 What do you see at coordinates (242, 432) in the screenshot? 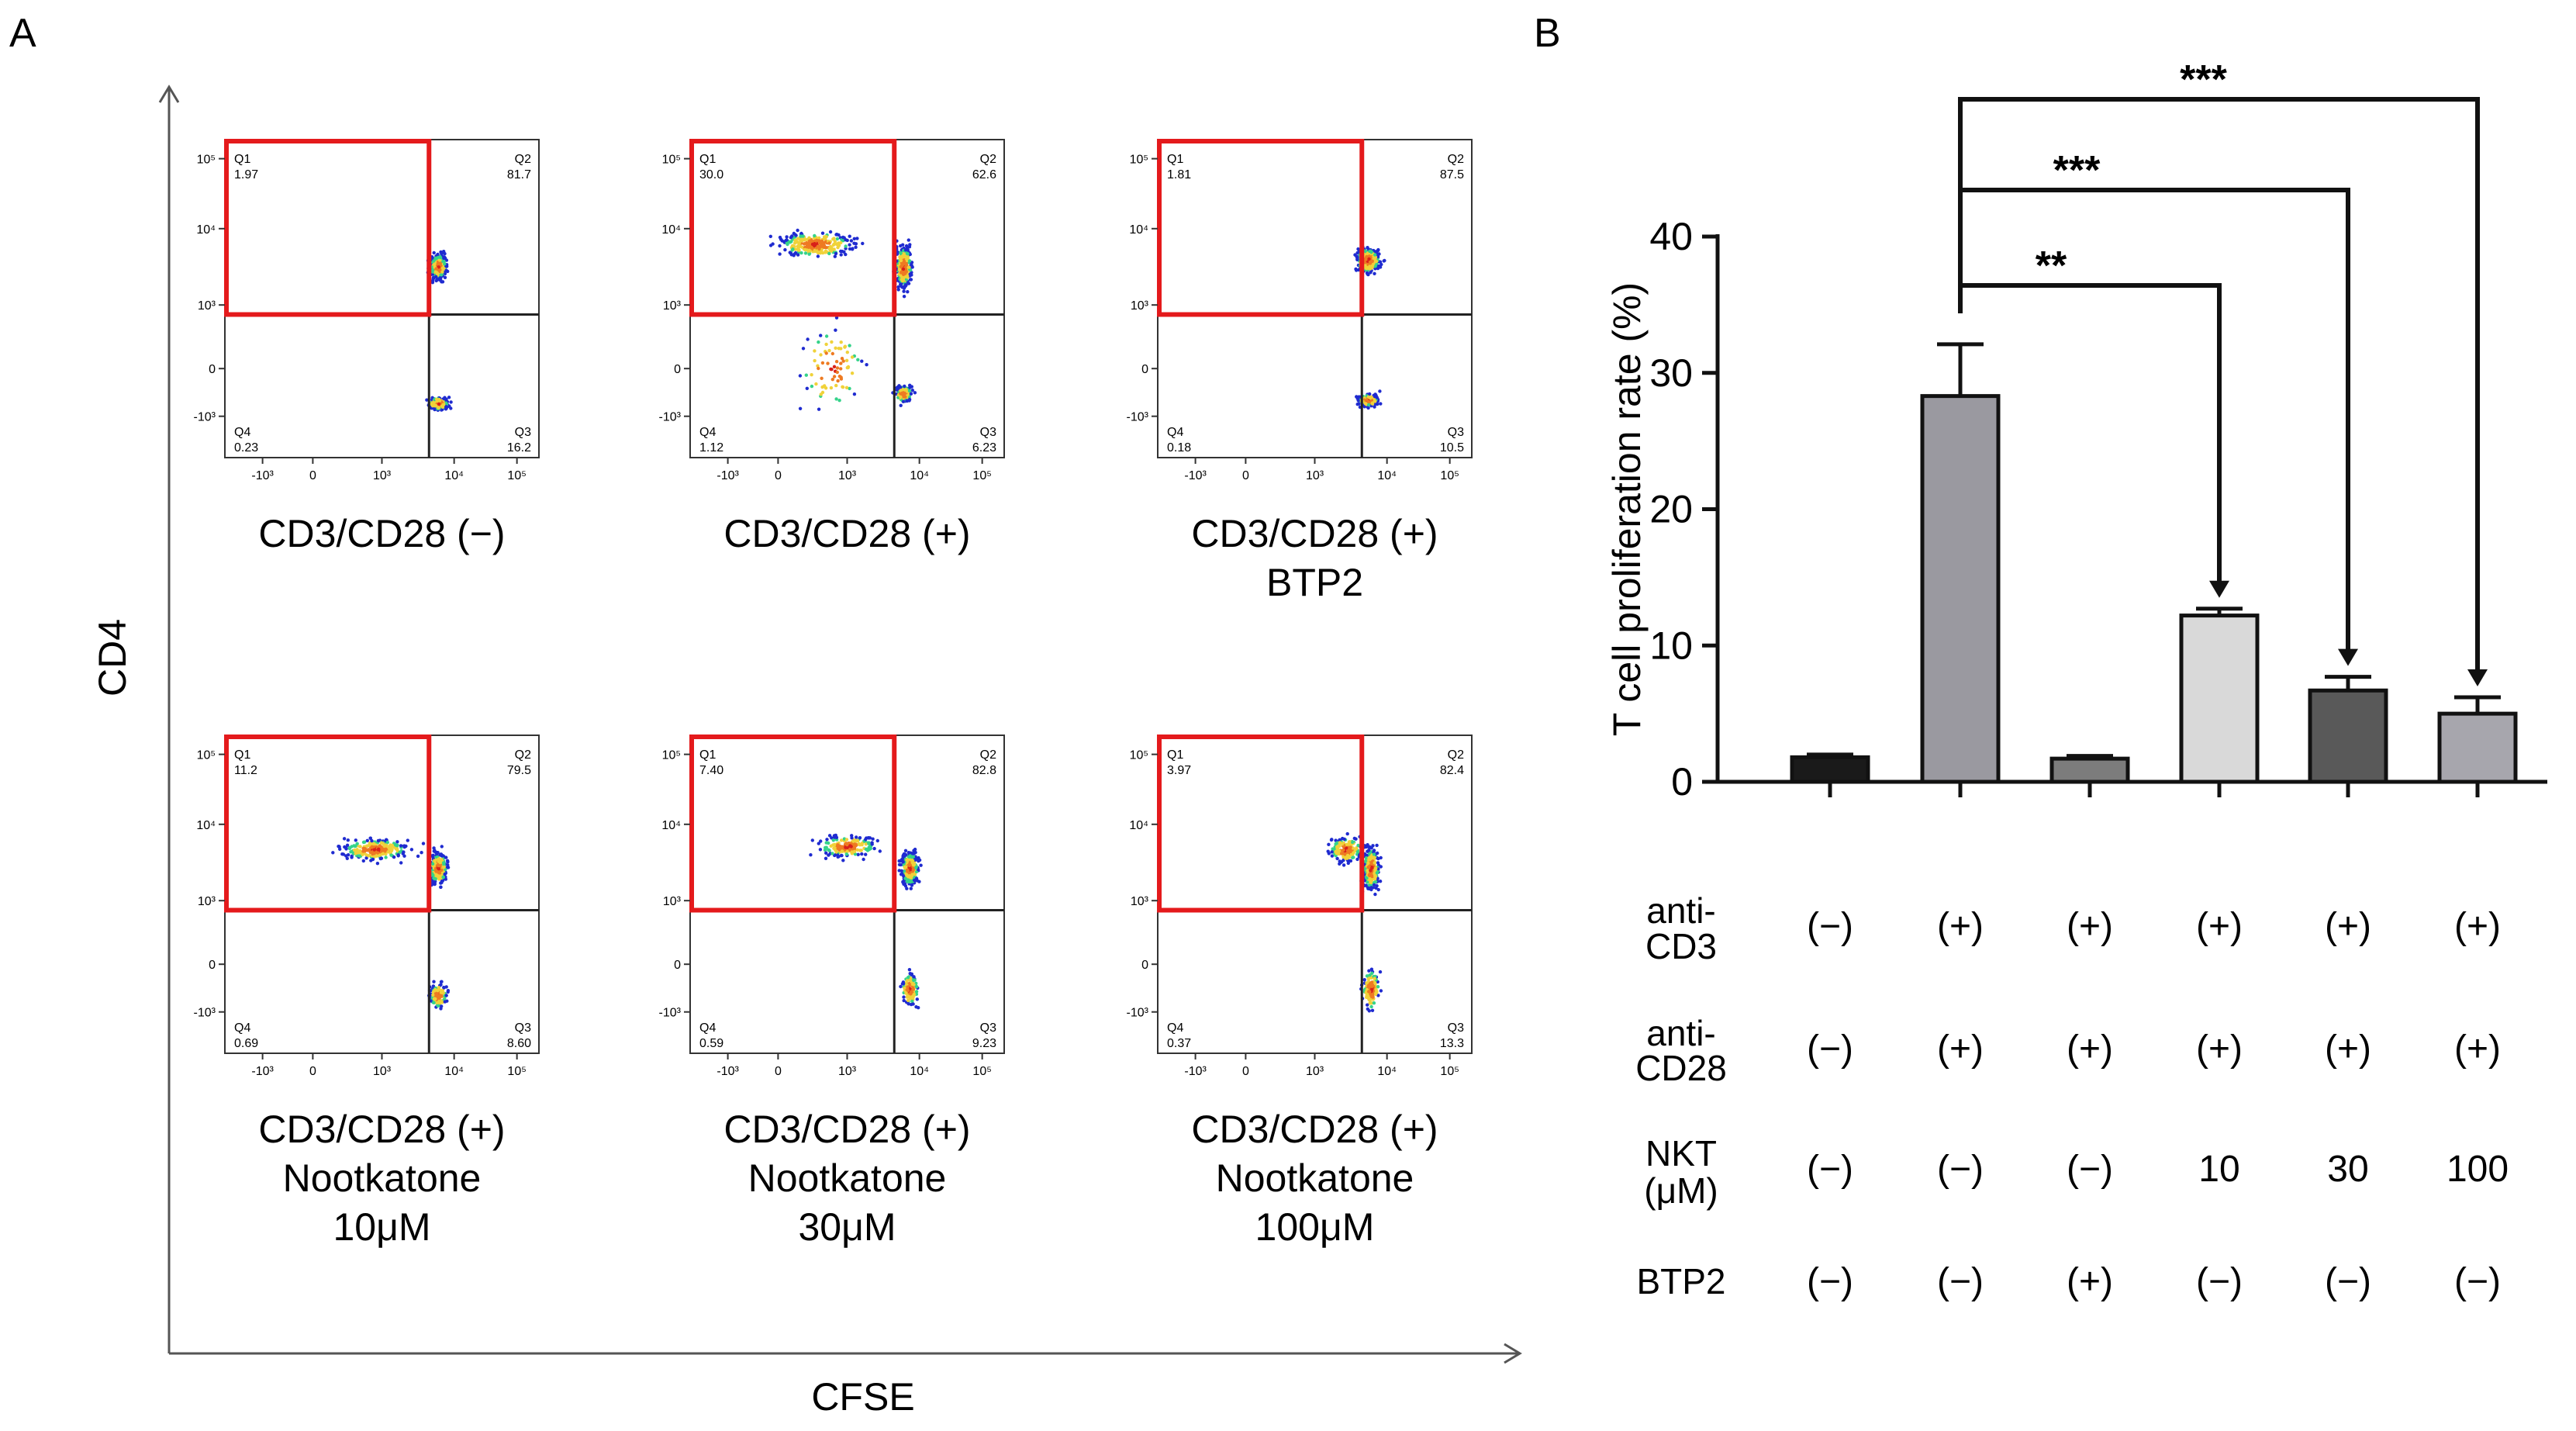
I see `quadrant-name-q4: Q4` at bounding box center [242, 432].